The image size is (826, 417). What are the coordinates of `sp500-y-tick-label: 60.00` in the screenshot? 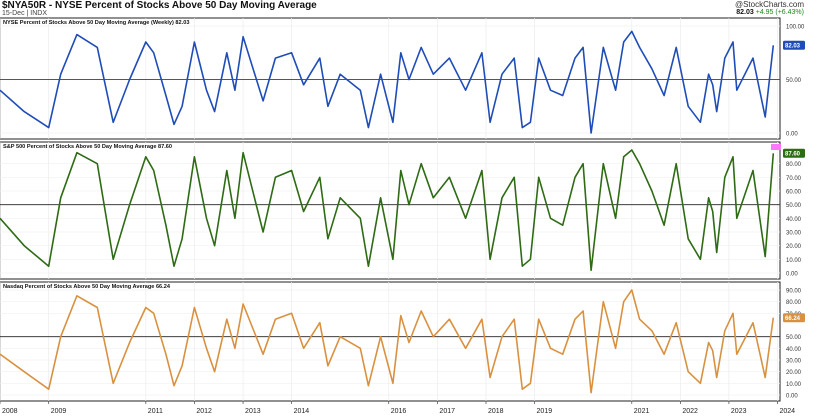 It's located at (794, 193).